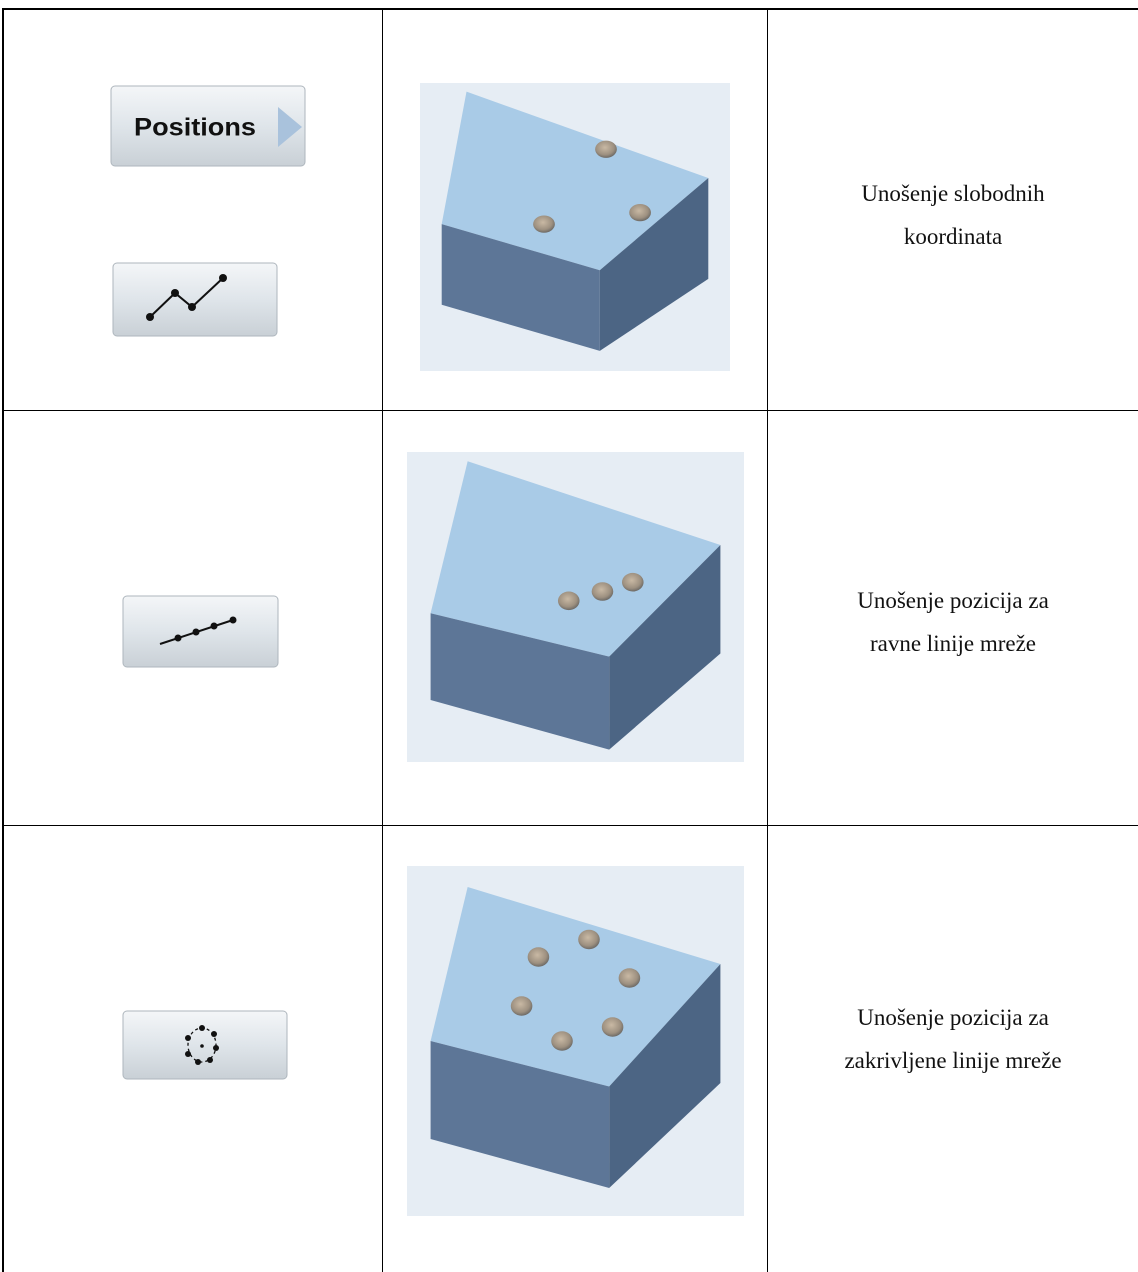 The image size is (1138, 1272). What do you see at coordinates (195, 128) in the screenshot?
I see `button-label: Positions` at bounding box center [195, 128].